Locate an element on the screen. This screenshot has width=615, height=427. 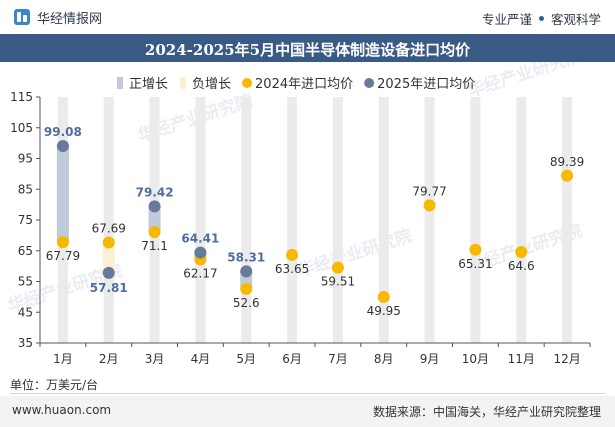
legend-label: 2025年进口均价 is located at coordinates (426, 84).